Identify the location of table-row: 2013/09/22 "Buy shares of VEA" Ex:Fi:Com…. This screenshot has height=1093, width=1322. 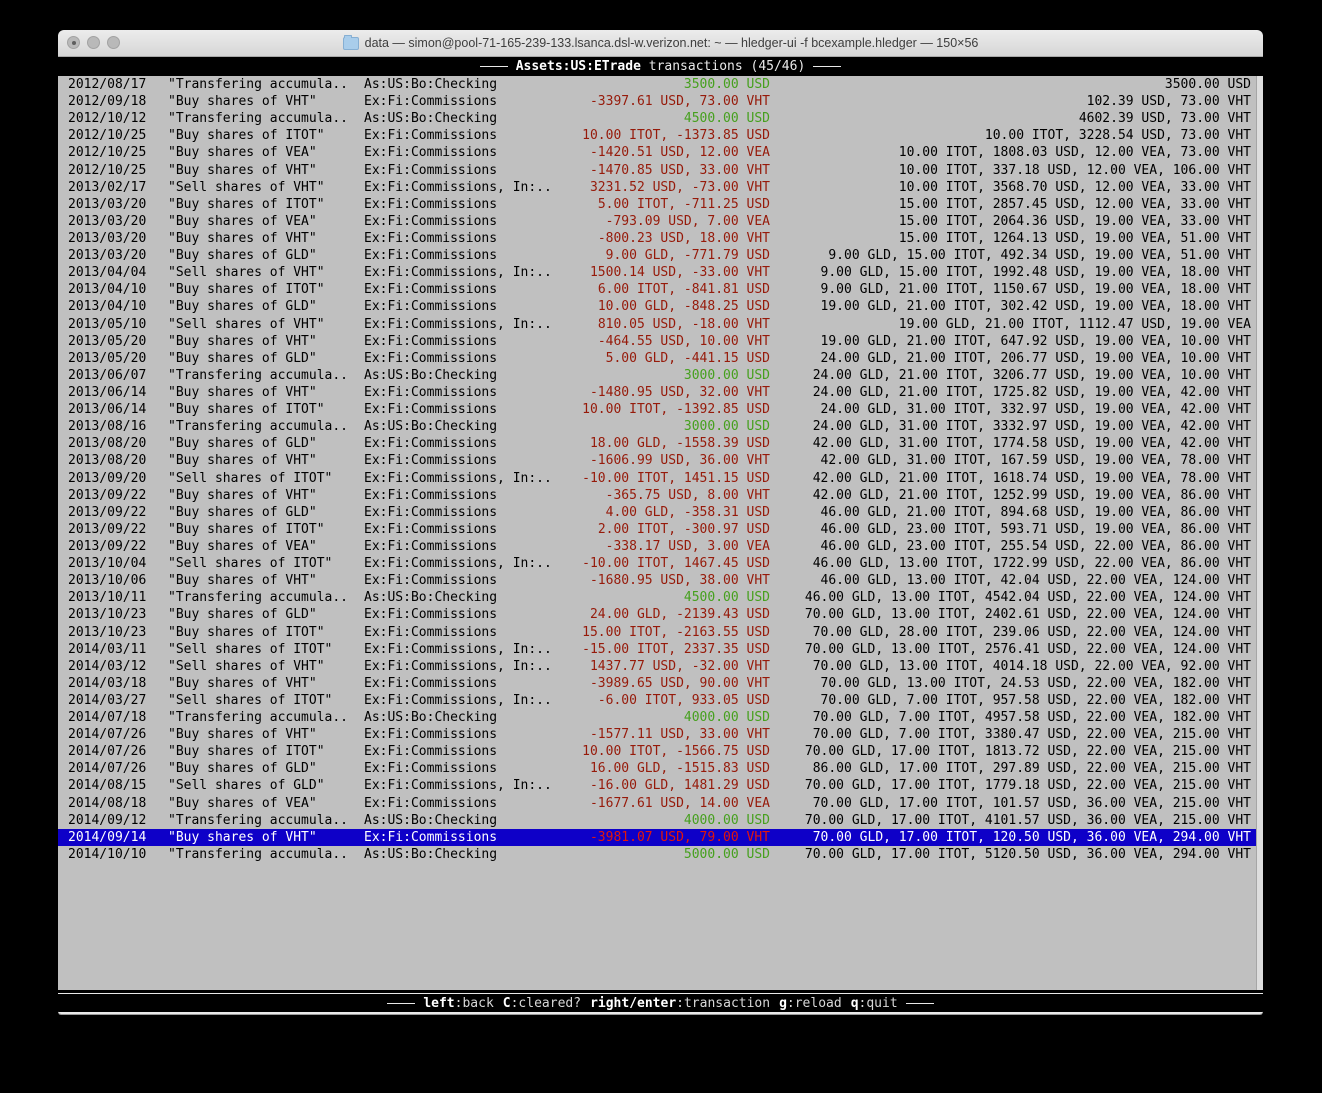
(660, 546).